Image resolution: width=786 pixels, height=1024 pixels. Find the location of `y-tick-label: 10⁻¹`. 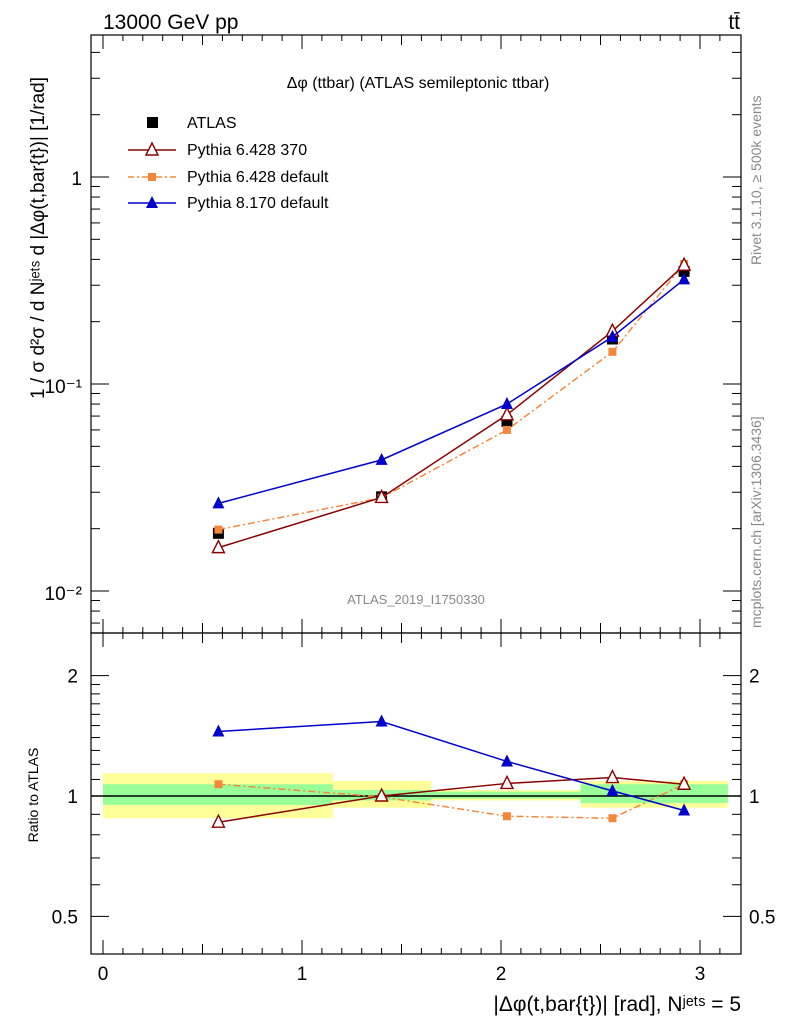

y-tick-label: 10⁻¹ is located at coordinates (64, 387).